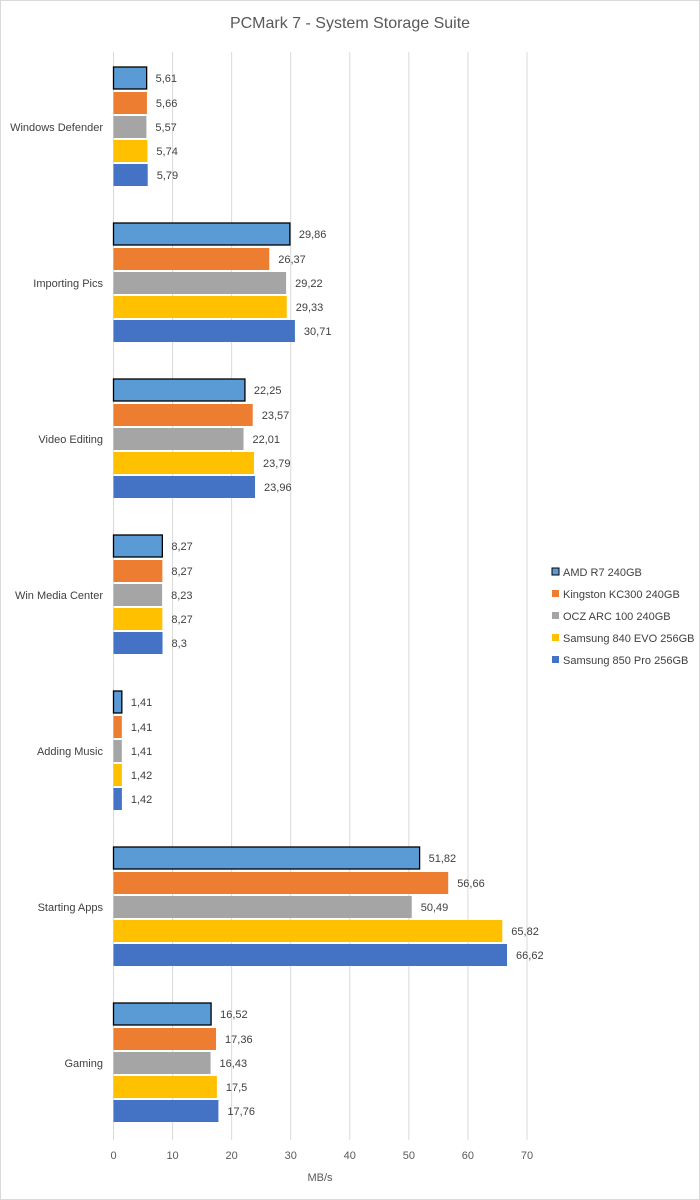  What do you see at coordinates (276, 416) in the screenshot?
I see `data-label: 23,57` at bounding box center [276, 416].